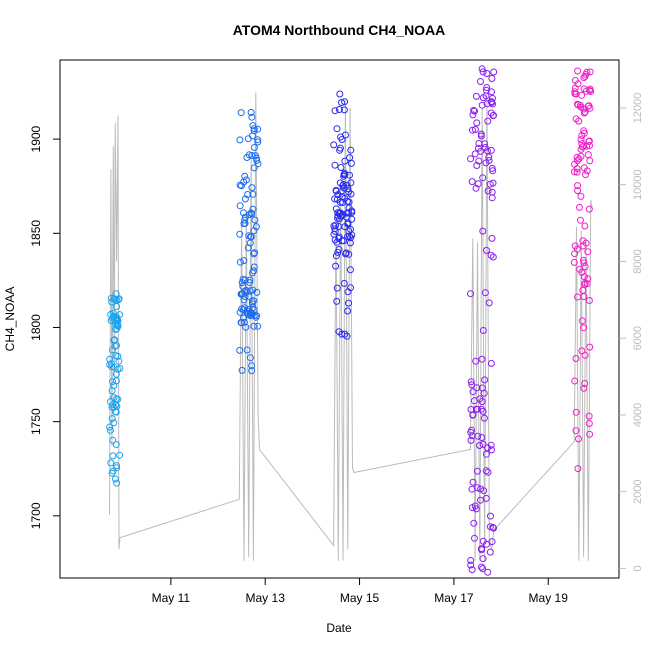 The image size is (650, 650). I want to click on x-tick-label: May 15, so click(360, 598).